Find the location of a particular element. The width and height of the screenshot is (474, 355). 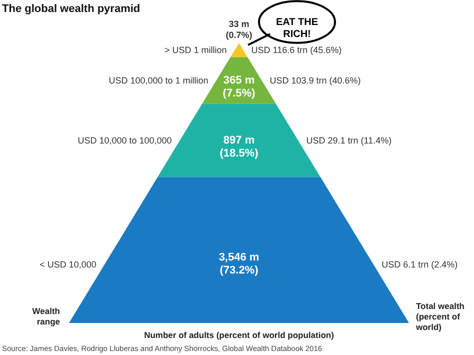

text: Wealth range is located at coordinates (46, 316).